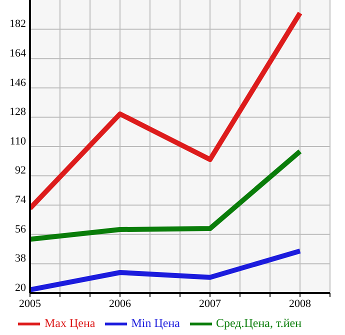 The image size is (345, 335). I want to click on legend-label: Сред.Цена, т.йен, so click(259, 323).